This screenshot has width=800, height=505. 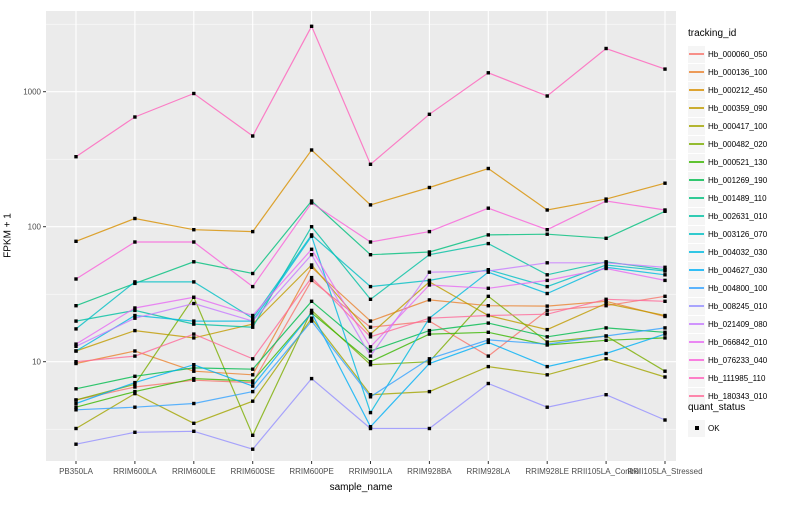 I want to click on x-tick-label: RRIM600LE, so click(x=194, y=471).